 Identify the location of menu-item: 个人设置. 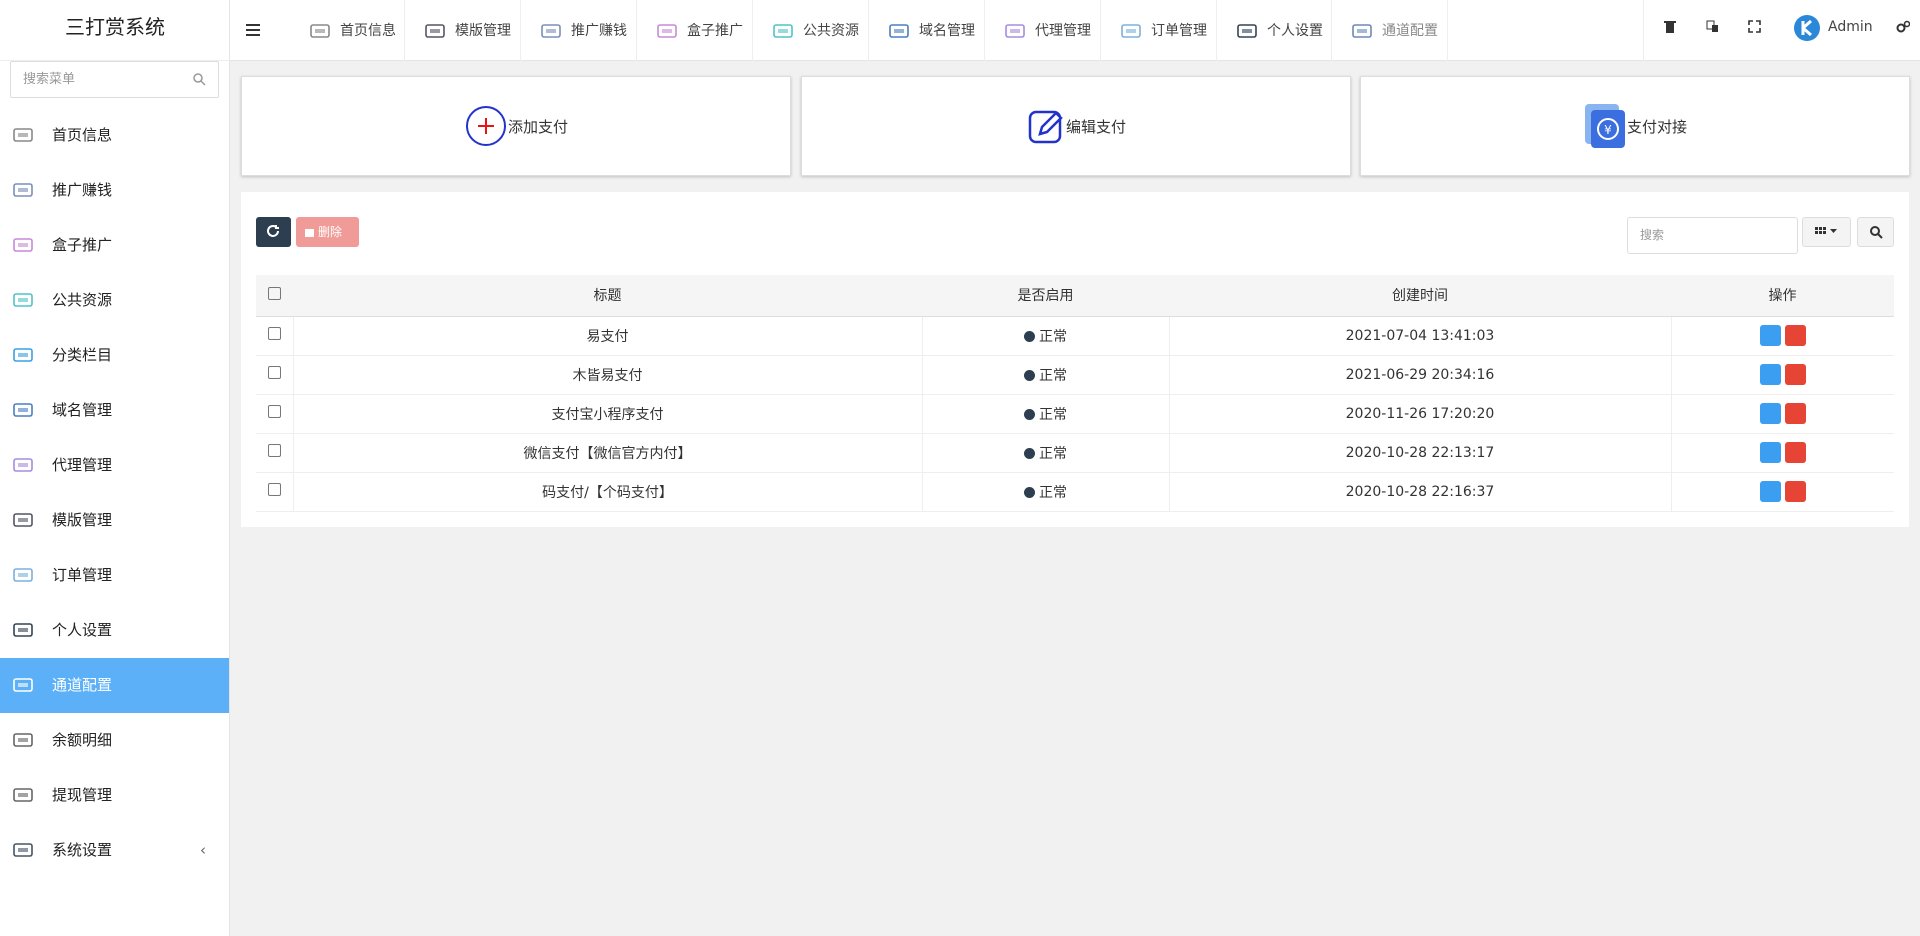
(114, 630).